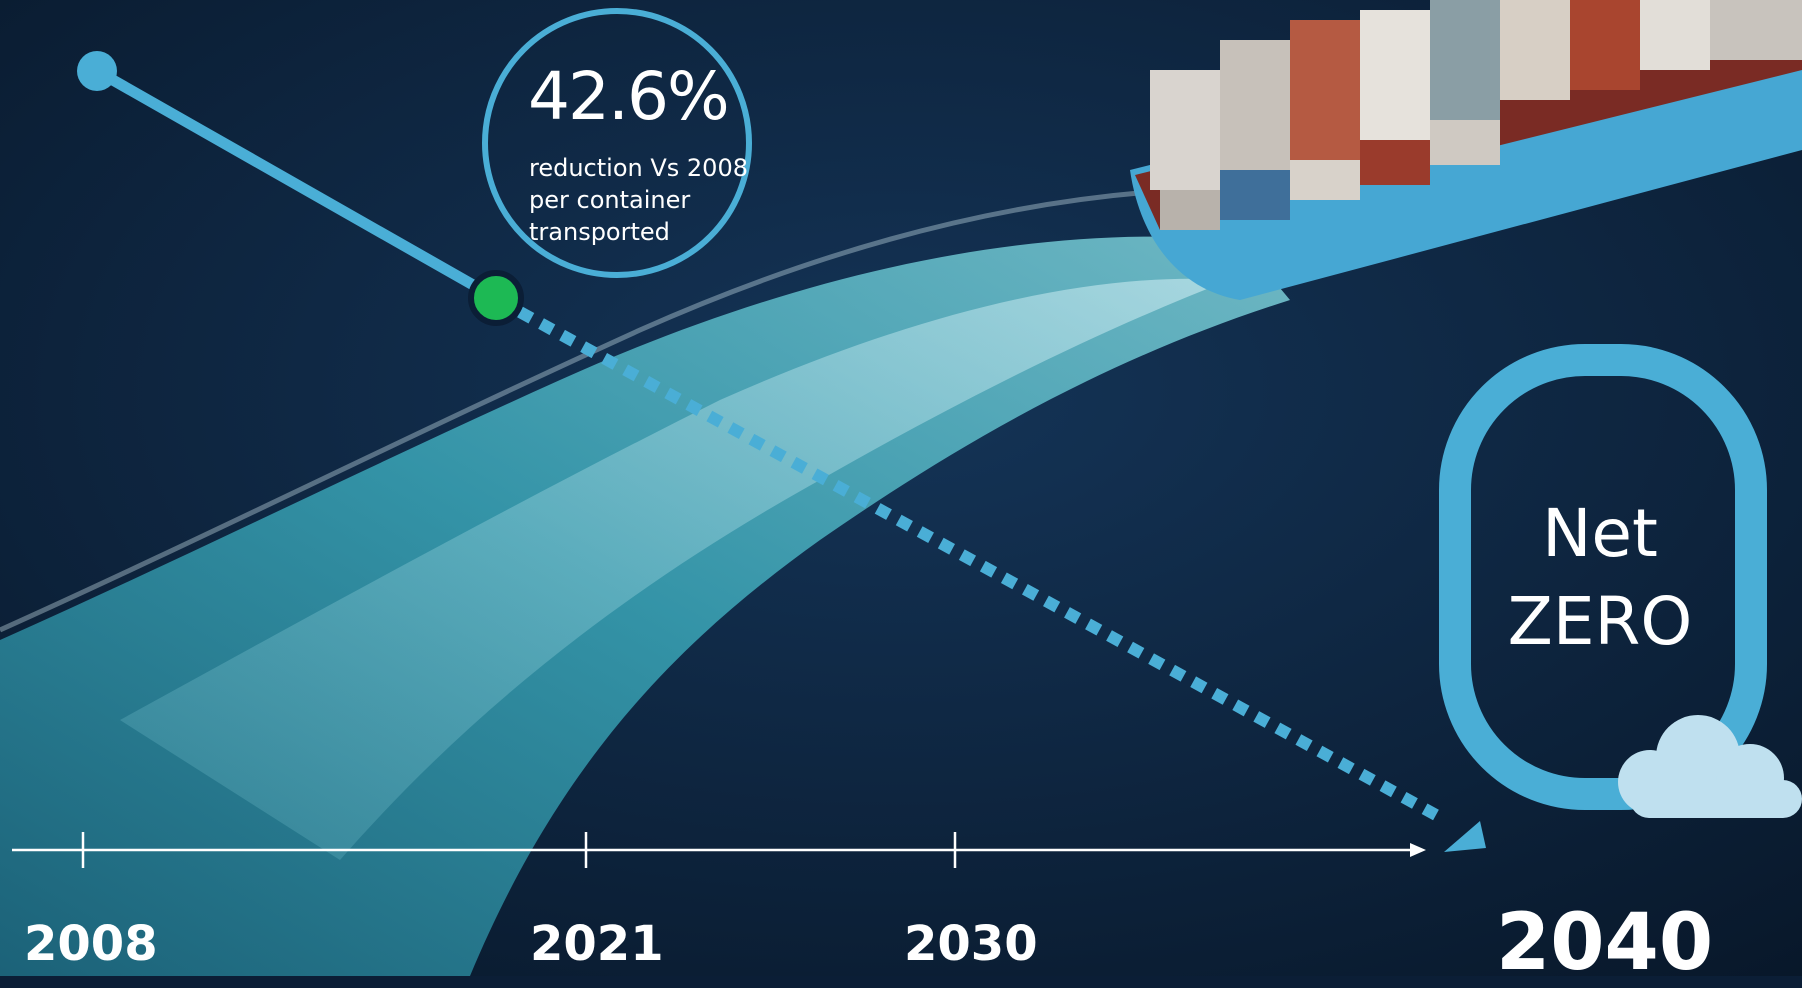 This screenshot has height=988, width=1802. What do you see at coordinates (971, 944) in the screenshot?
I see `year-label-2030: 2030` at bounding box center [971, 944].